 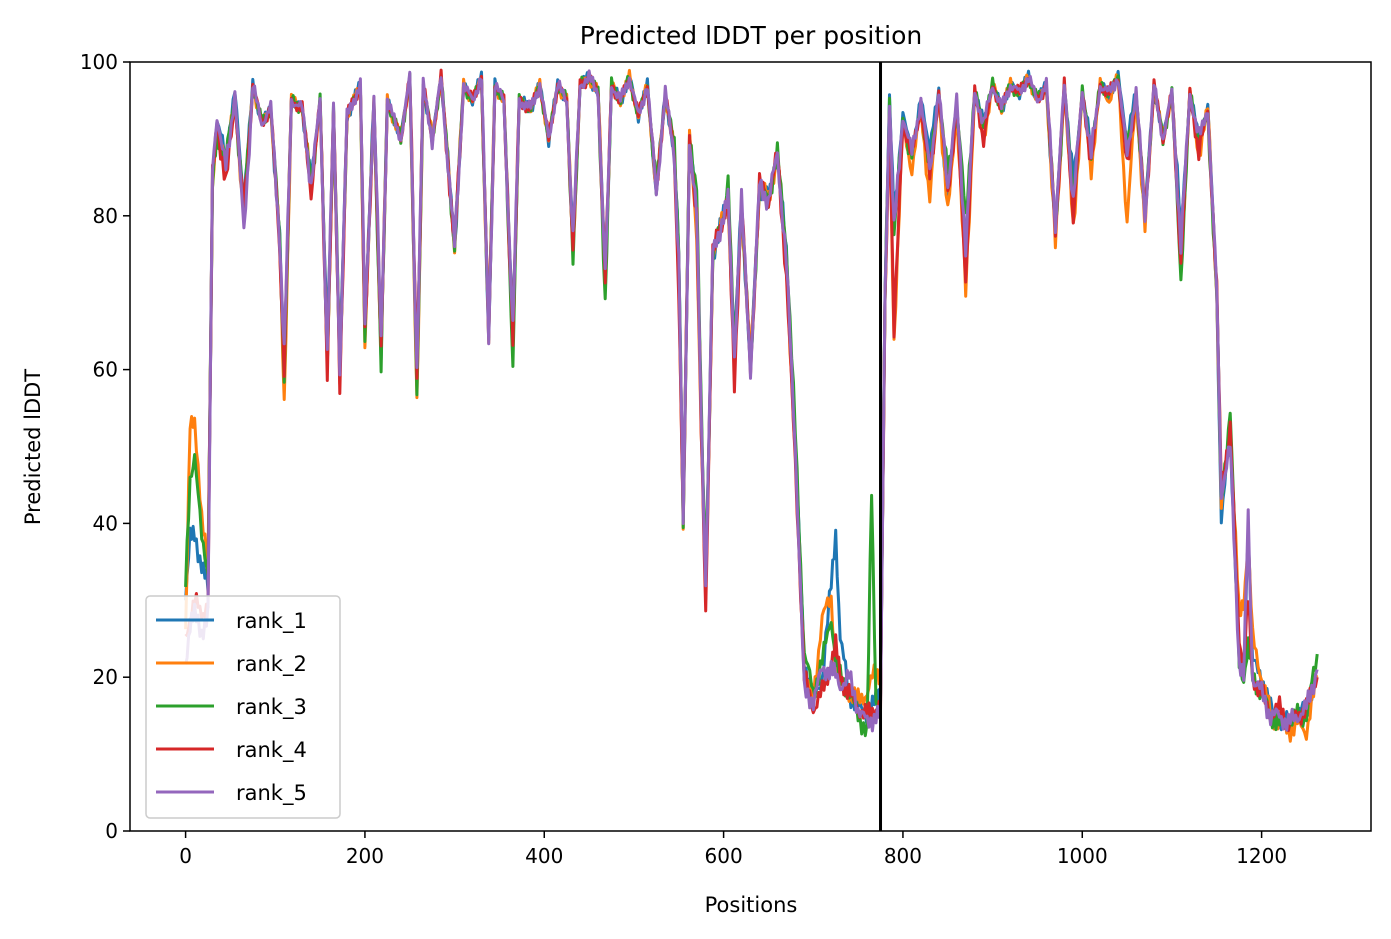 What do you see at coordinates (185, 856) in the screenshot?
I see `x-tick-label: 0` at bounding box center [185, 856].